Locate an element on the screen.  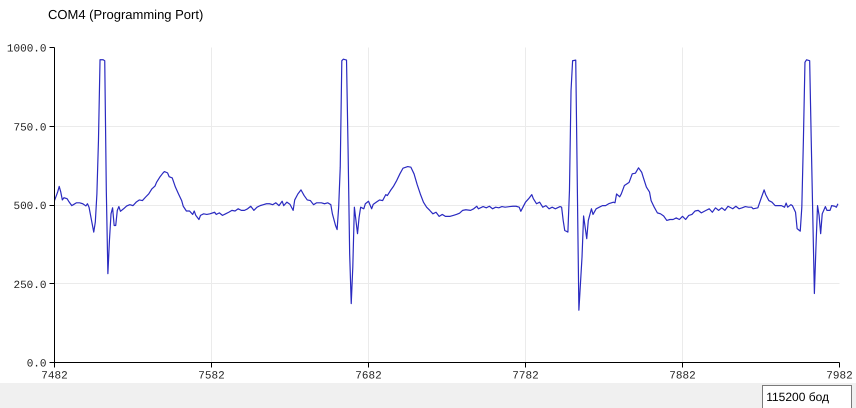
x-tick-label: 7882 is located at coordinates (682, 376).